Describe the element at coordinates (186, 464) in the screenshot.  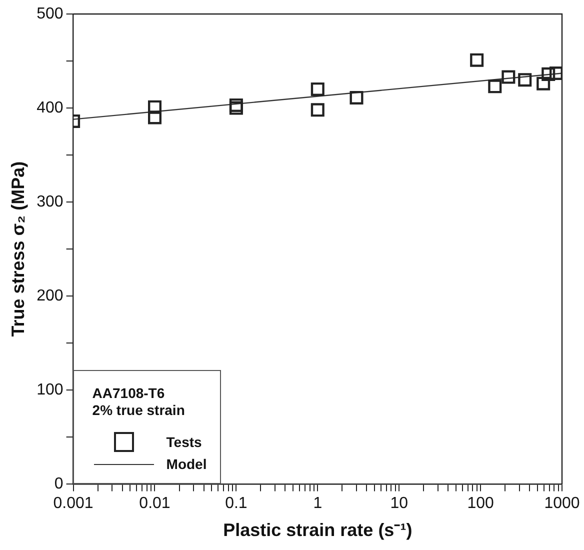
I see `legend-label: Model` at that location.